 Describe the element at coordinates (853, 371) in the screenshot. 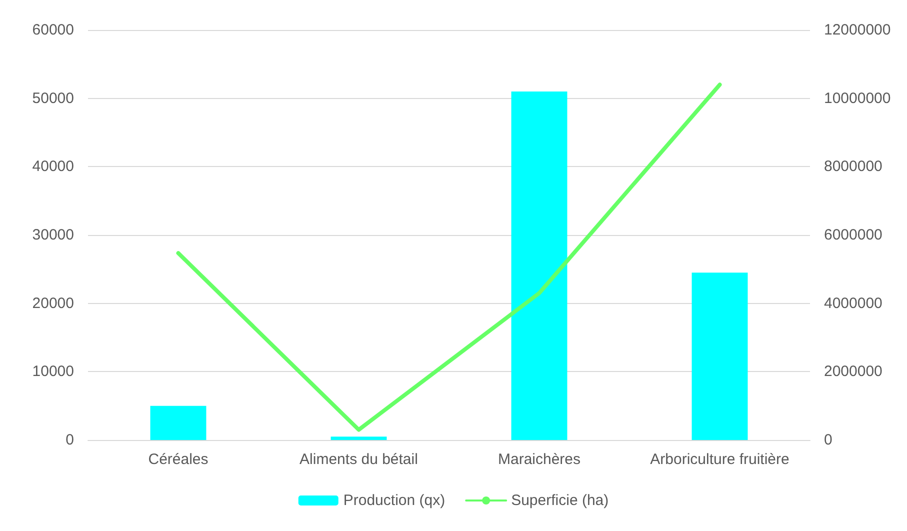

I see `y2-tick-label: 2000000` at that location.